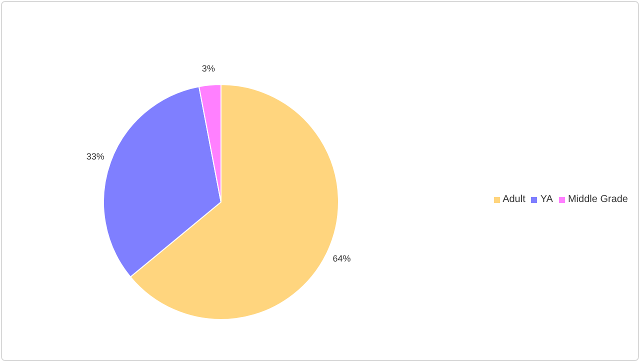 Image resolution: width=640 pixels, height=362 pixels. Describe the element at coordinates (208, 69) in the screenshot. I see `data-label: 3%` at that location.